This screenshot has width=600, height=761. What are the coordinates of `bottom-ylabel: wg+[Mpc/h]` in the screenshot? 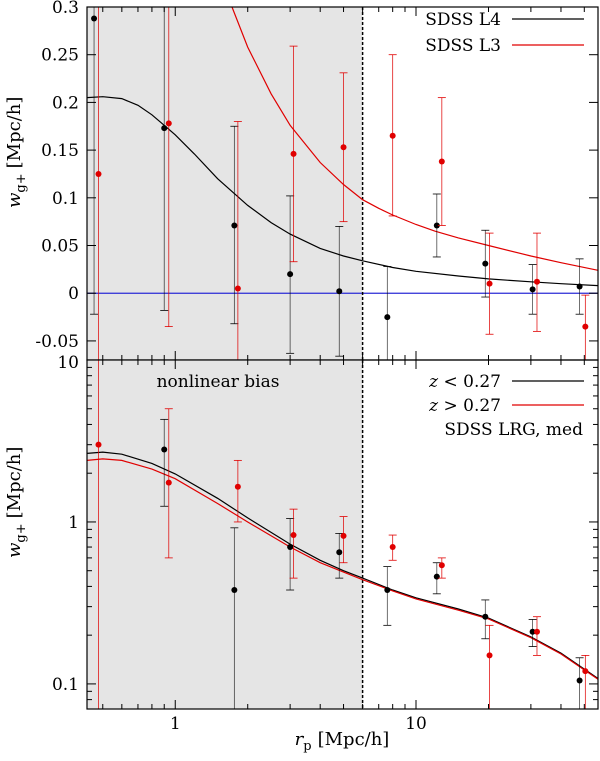 It's located at (16, 502).